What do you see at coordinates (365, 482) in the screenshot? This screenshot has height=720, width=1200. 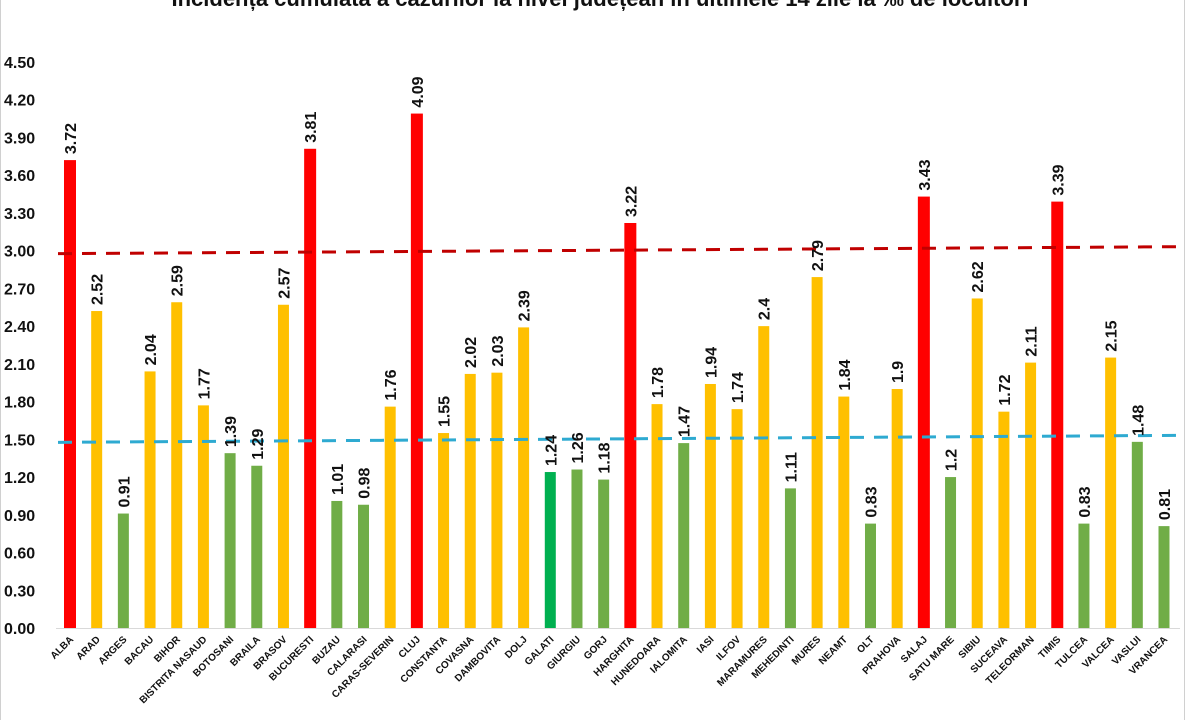 I see `value-label: 0.98` at bounding box center [365, 482].